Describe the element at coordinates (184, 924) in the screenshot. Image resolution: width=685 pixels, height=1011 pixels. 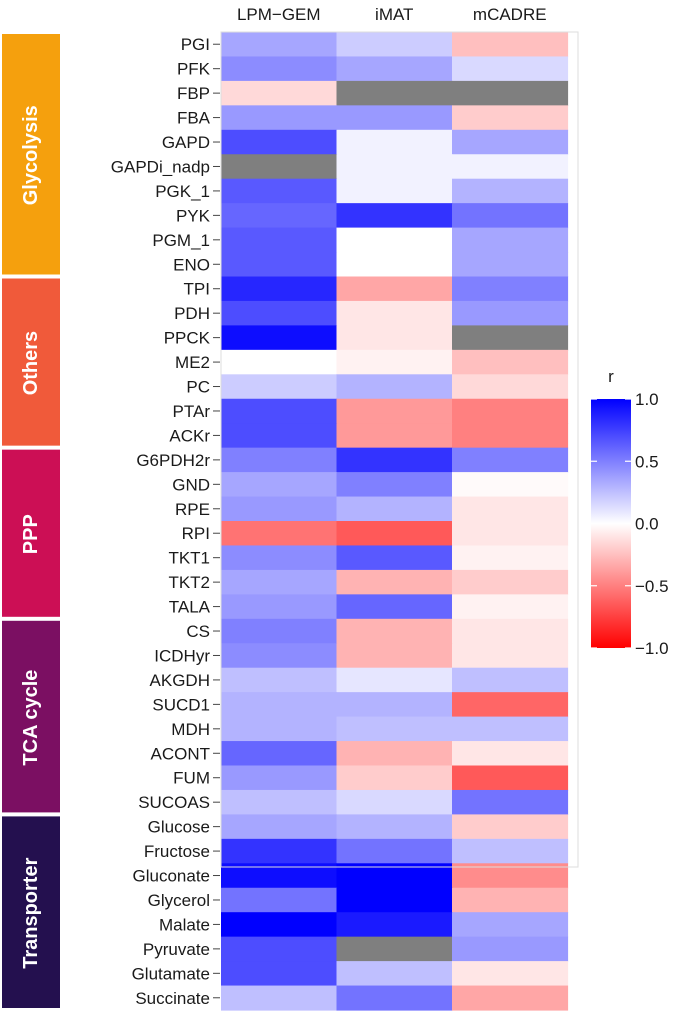
I see `row-label-malate: Malate` at that location.